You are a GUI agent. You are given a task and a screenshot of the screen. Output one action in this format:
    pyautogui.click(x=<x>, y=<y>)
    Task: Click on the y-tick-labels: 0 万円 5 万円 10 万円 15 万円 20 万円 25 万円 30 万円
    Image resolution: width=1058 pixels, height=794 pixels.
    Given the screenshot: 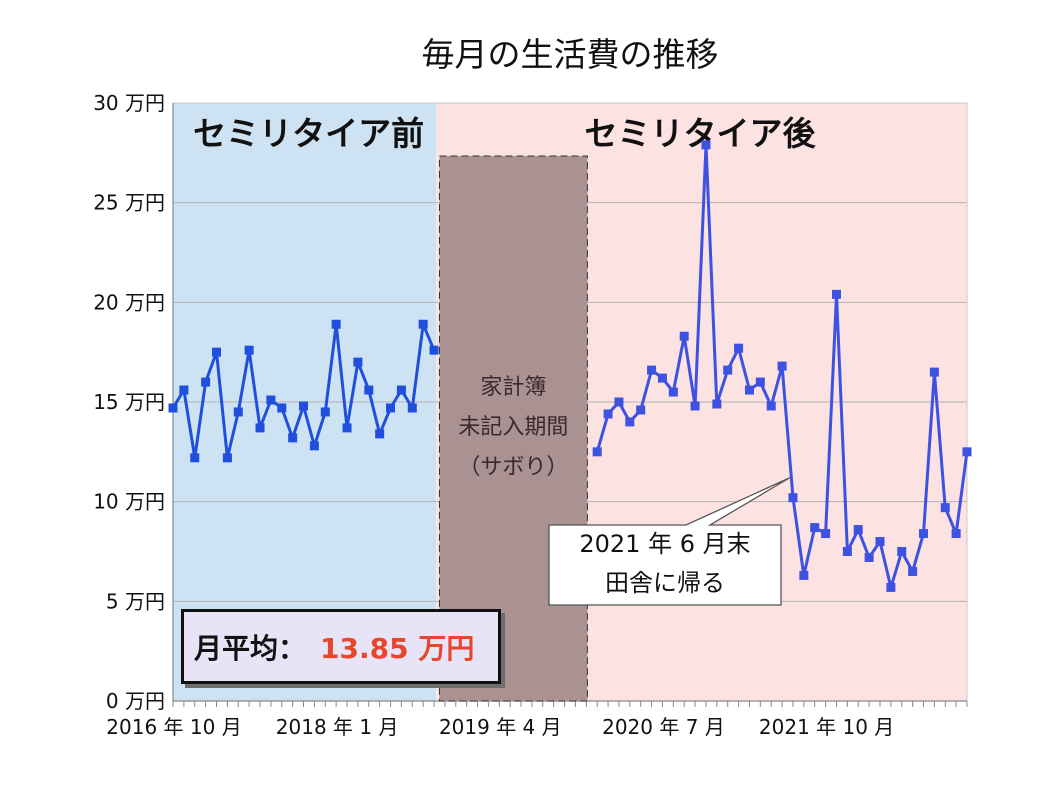 What is the action you would take?
    pyautogui.click(x=129, y=402)
    